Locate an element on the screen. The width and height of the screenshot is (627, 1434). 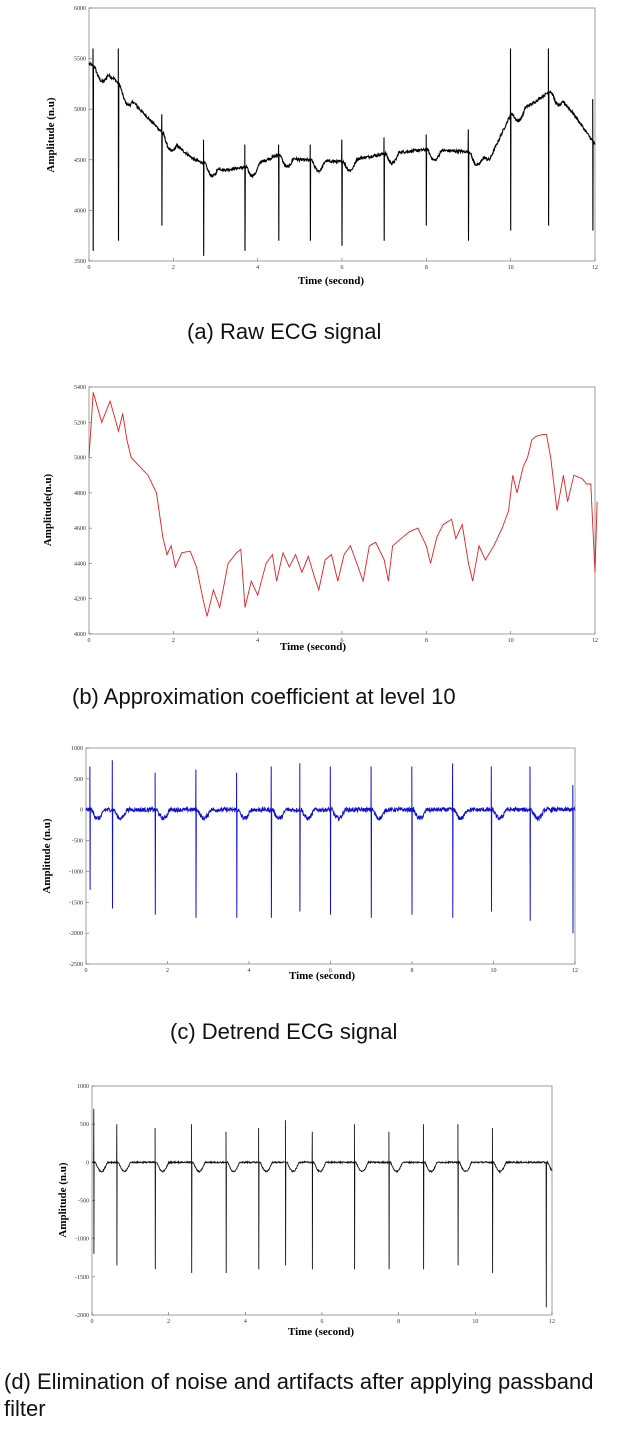
y-tick-label: 5500 is located at coordinates (80, 60).